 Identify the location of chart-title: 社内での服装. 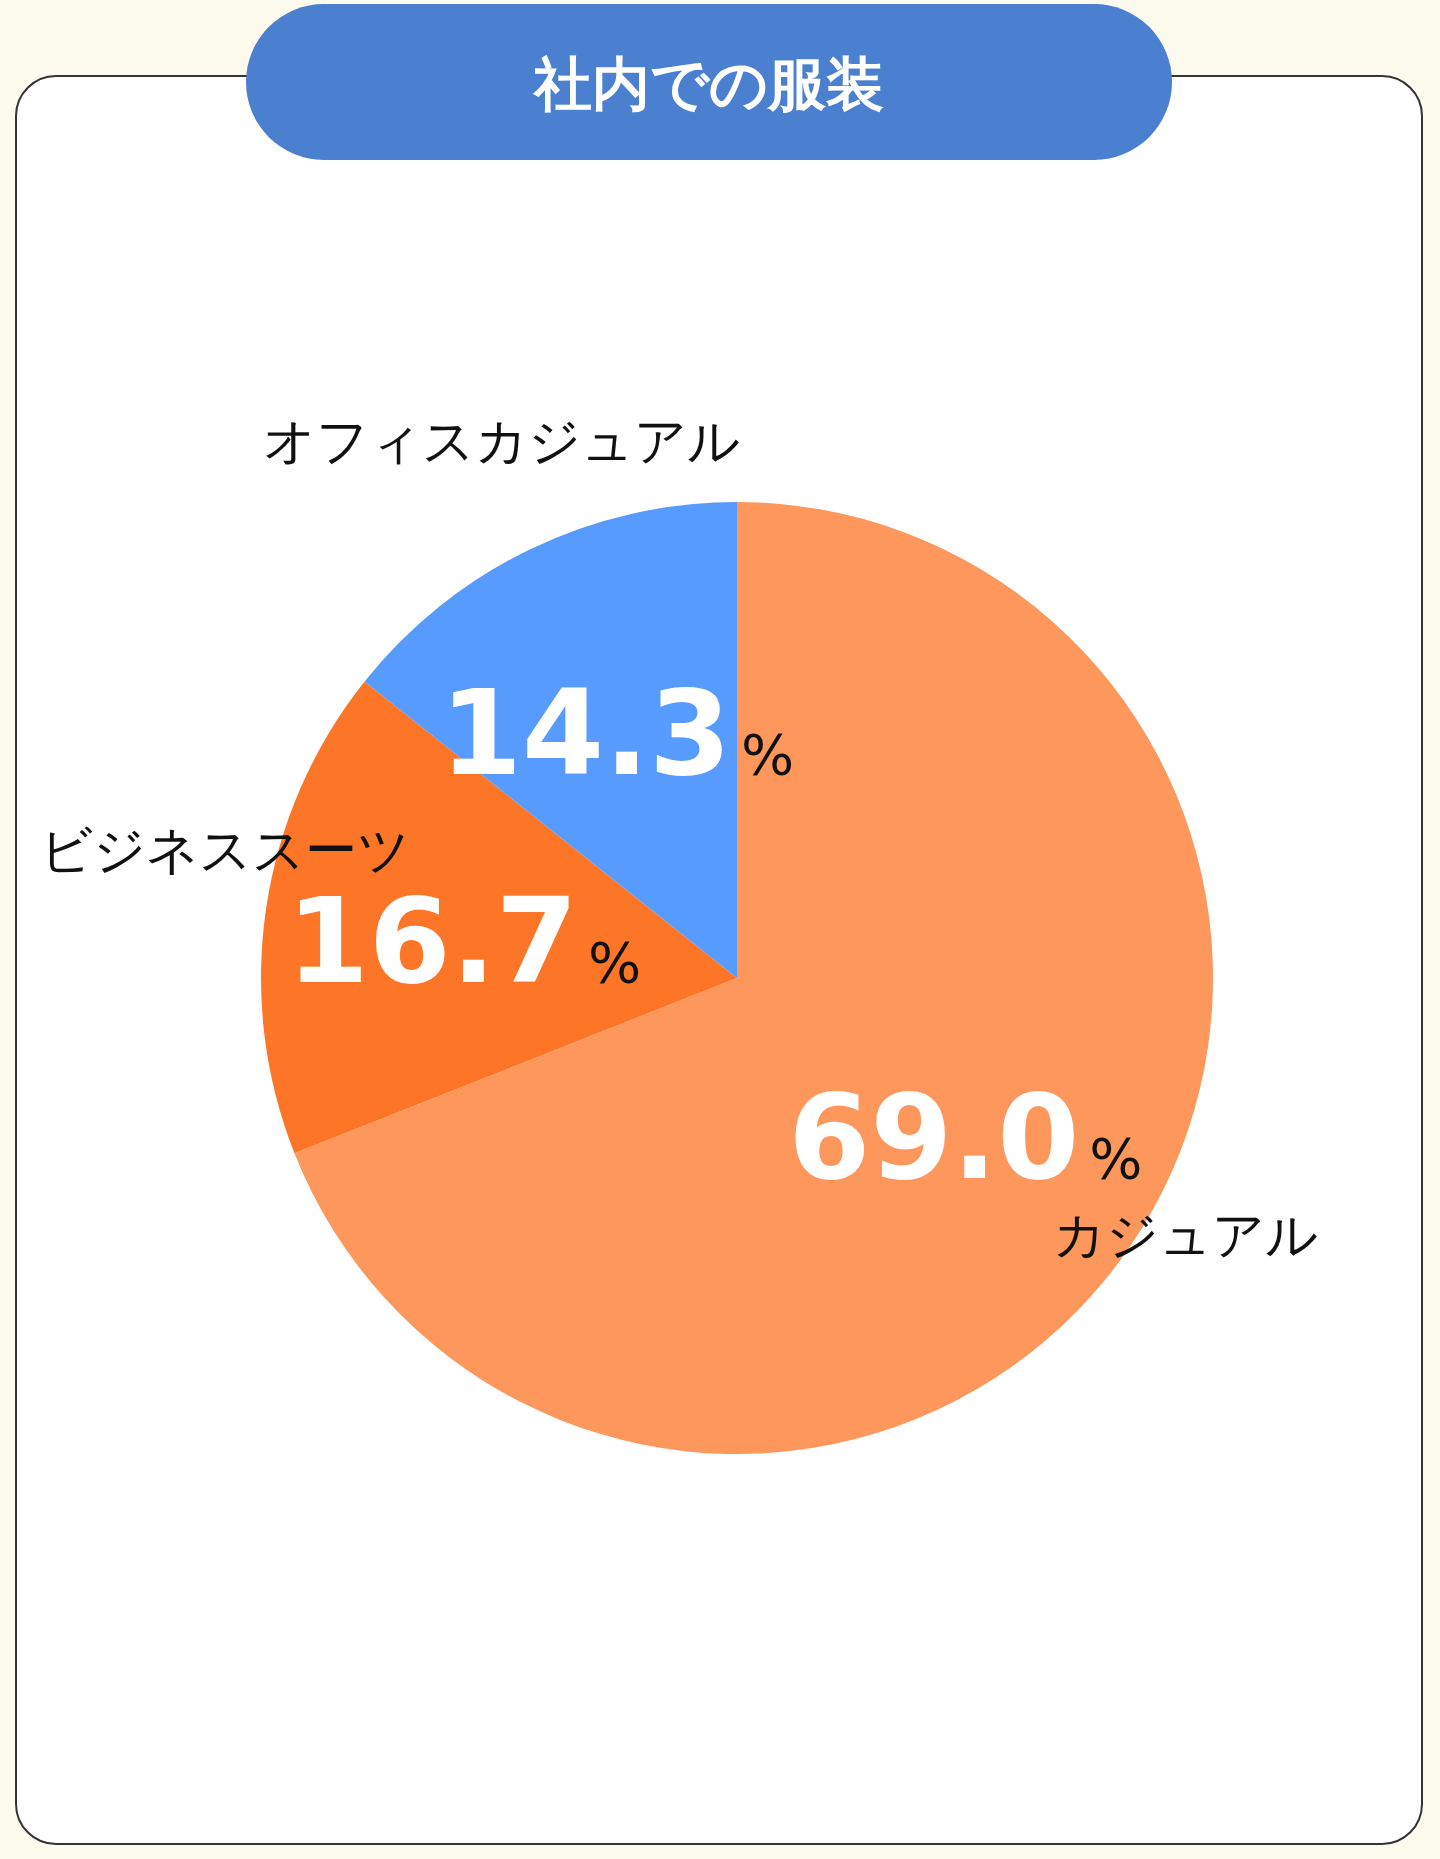
(708, 84).